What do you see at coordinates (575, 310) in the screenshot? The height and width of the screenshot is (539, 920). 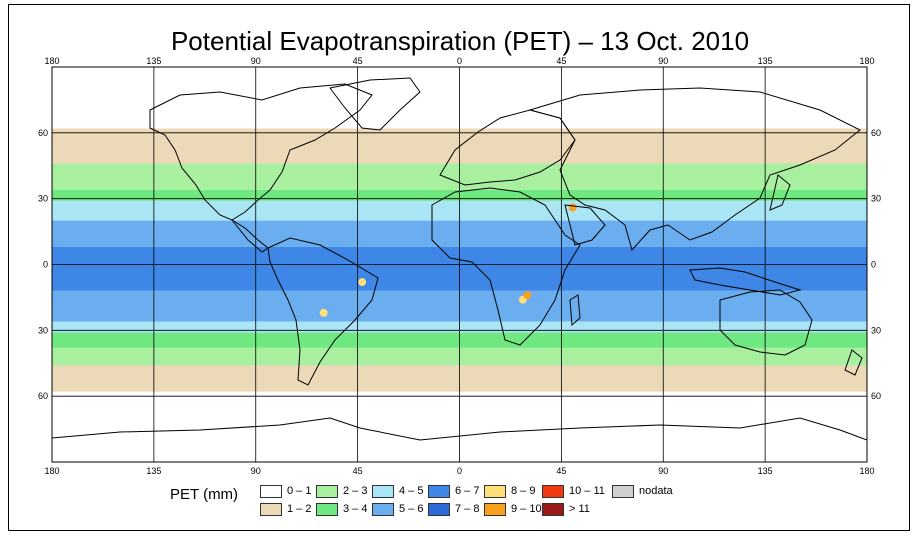 I see `madagascar-outline` at bounding box center [575, 310].